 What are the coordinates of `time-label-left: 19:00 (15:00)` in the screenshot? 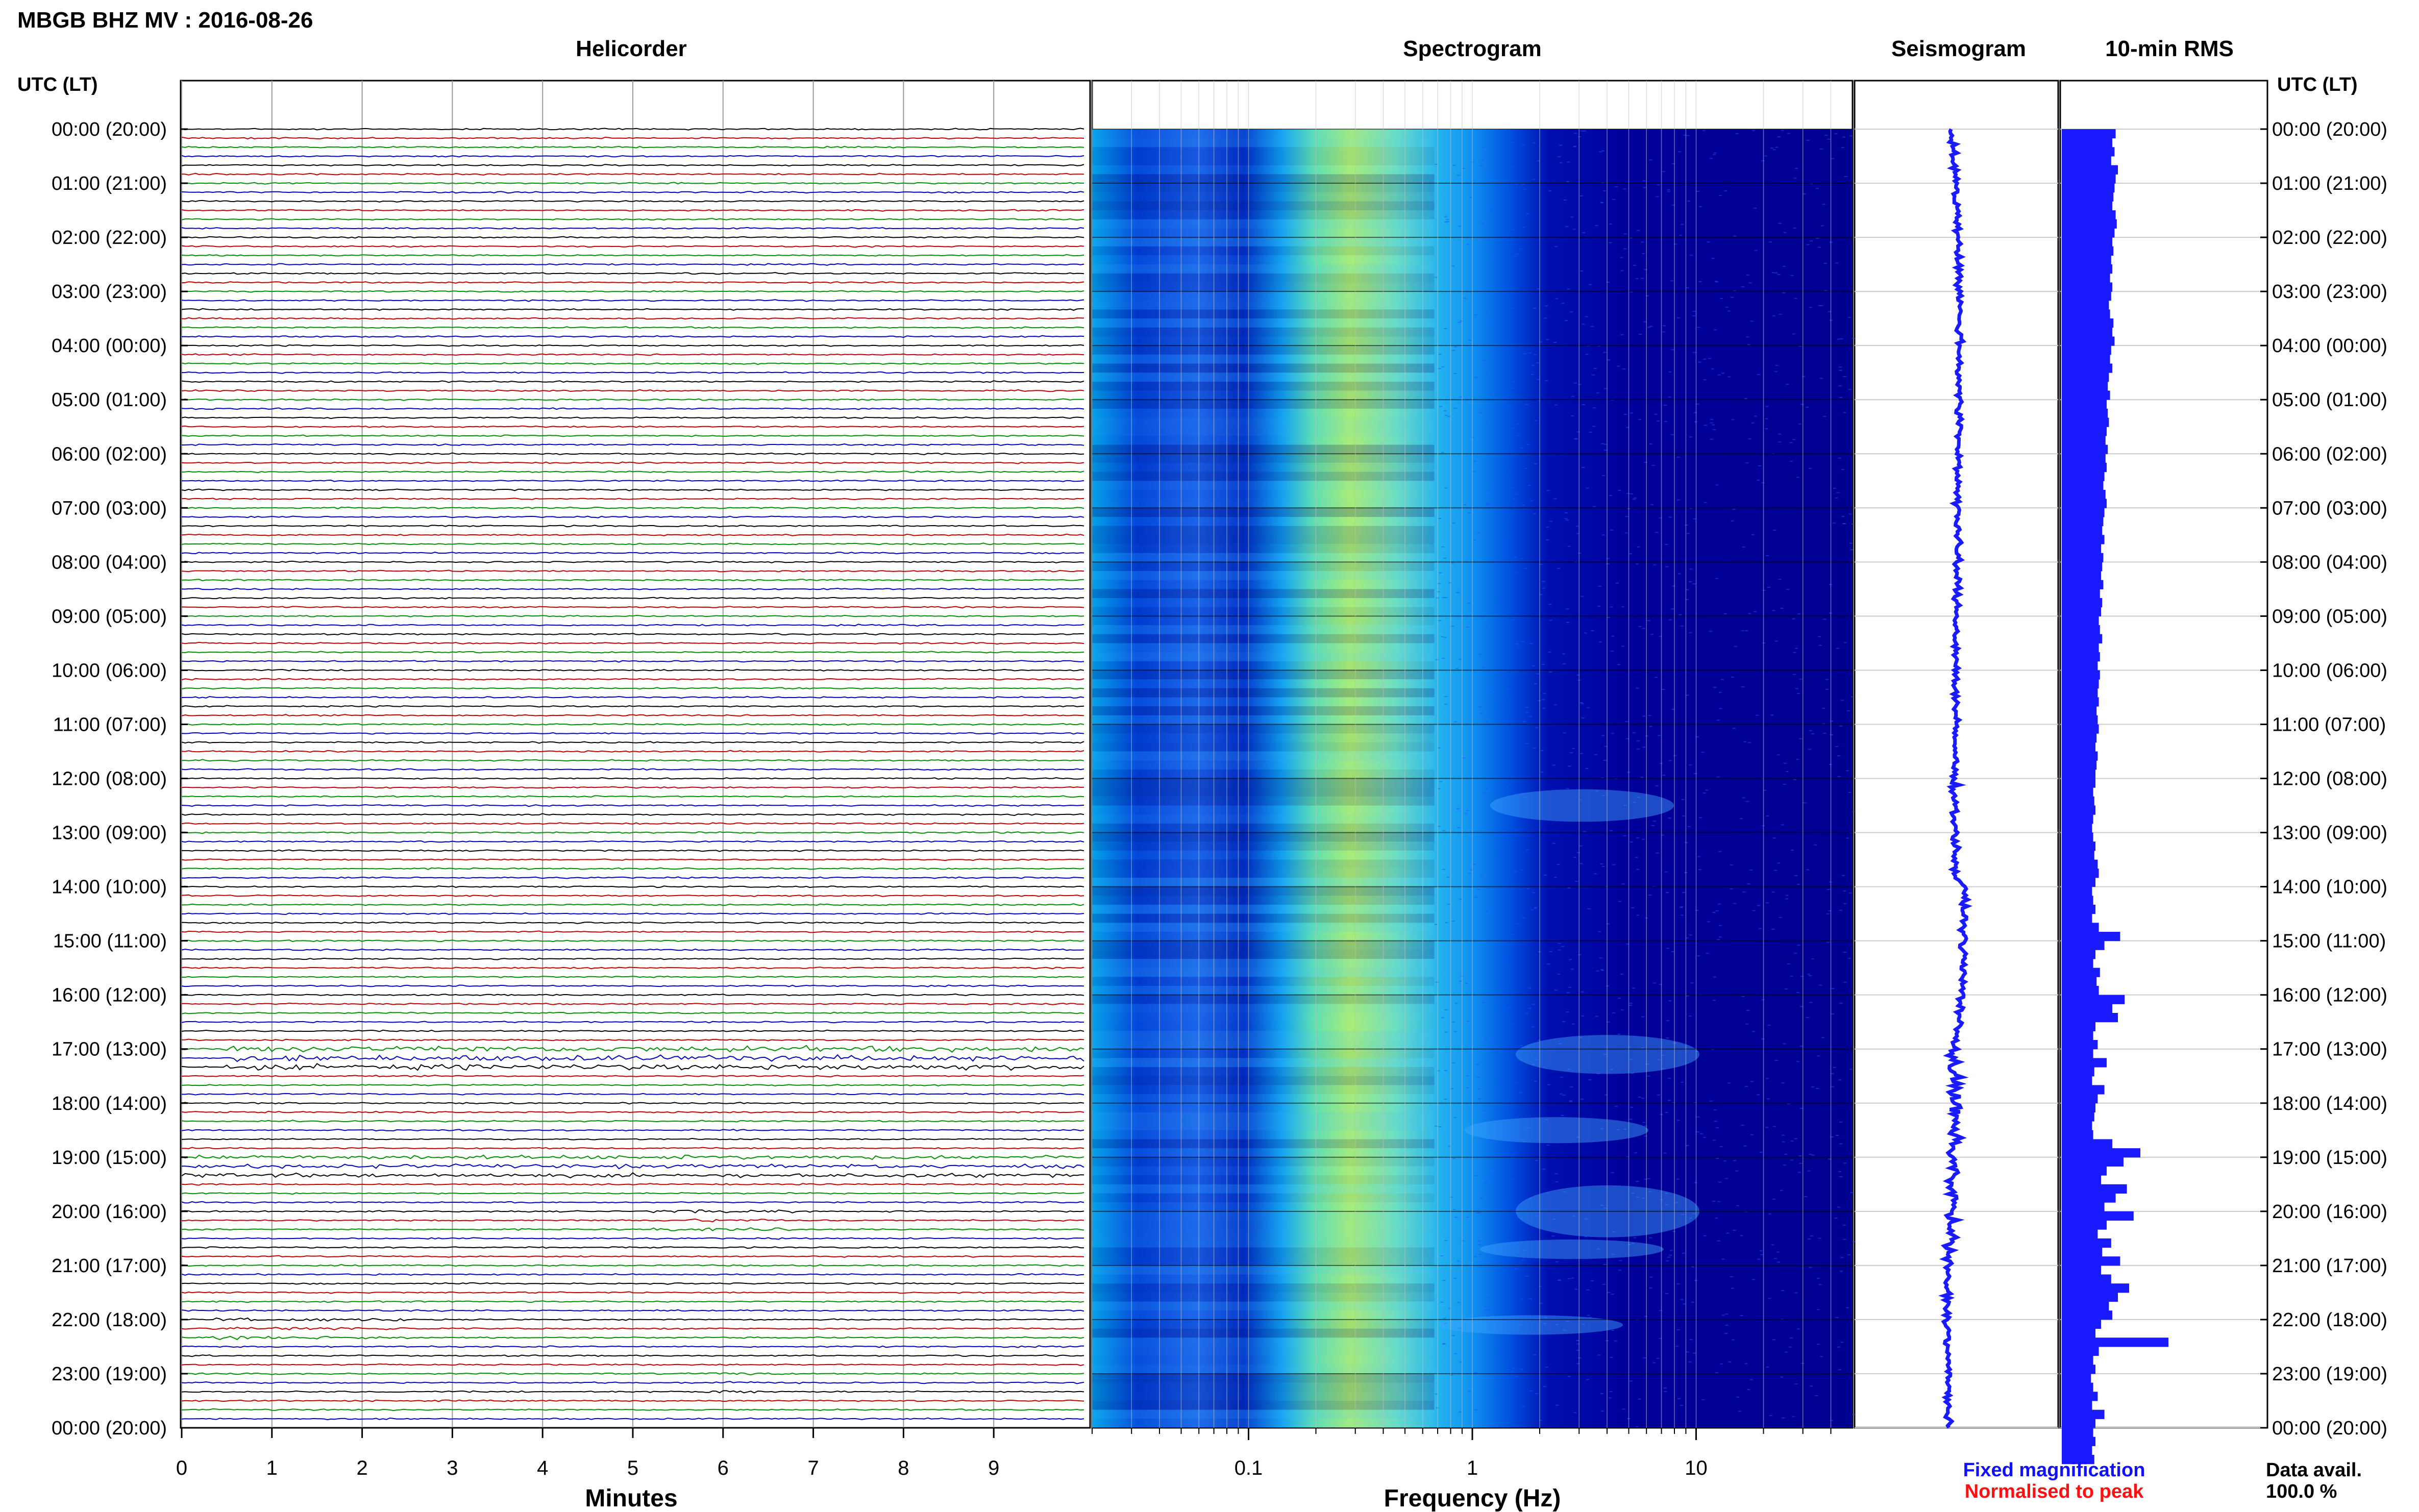 It's located at (109, 1158).